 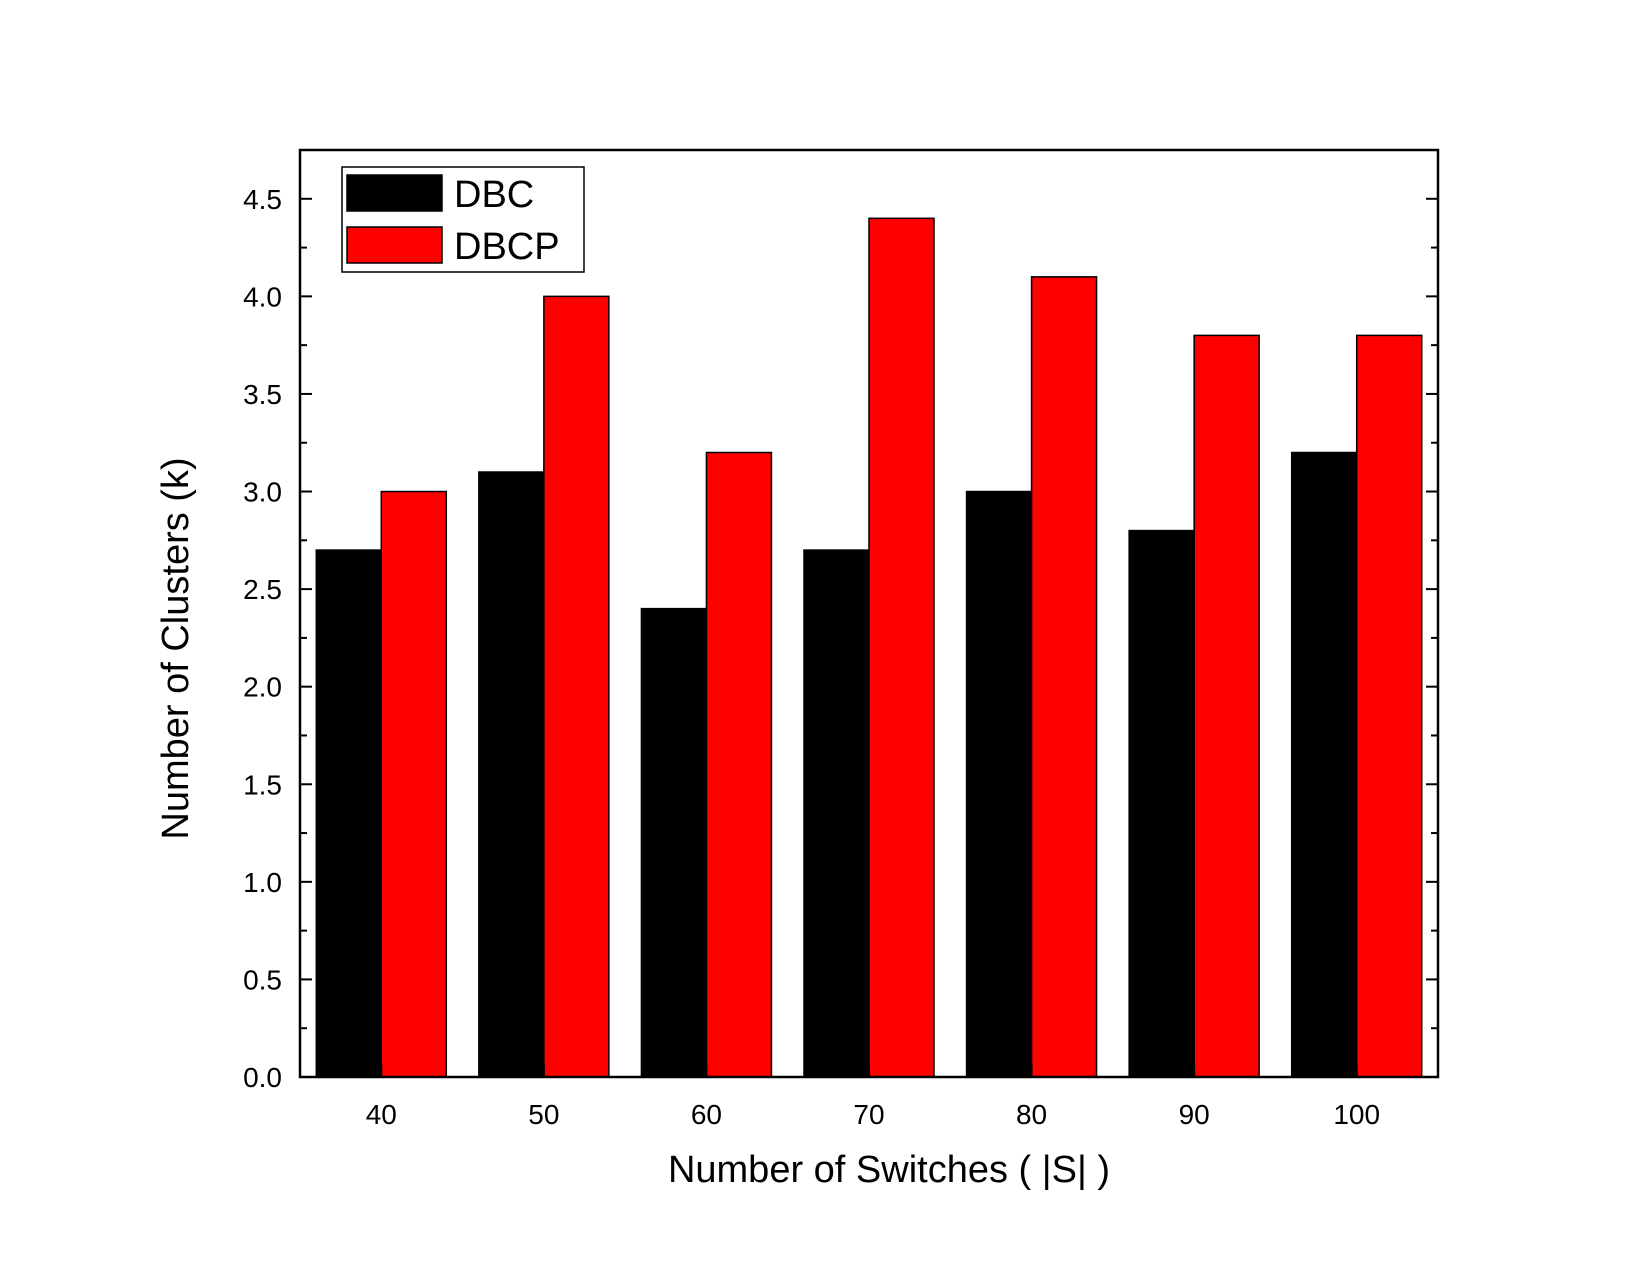 What do you see at coordinates (394, 245) in the screenshot?
I see `legend-swatch-dbcp` at bounding box center [394, 245].